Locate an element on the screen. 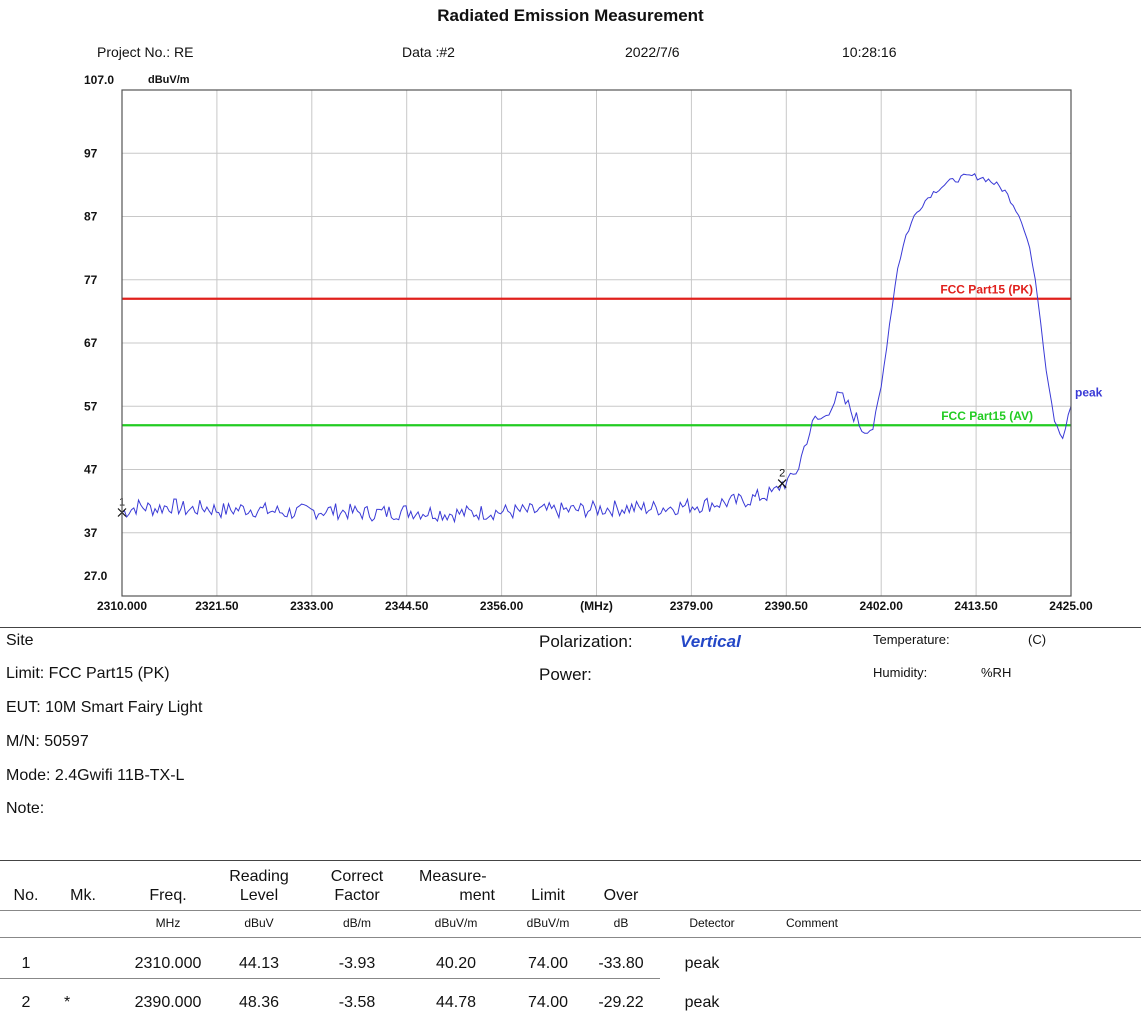  note-label: Note: is located at coordinates (25, 808).